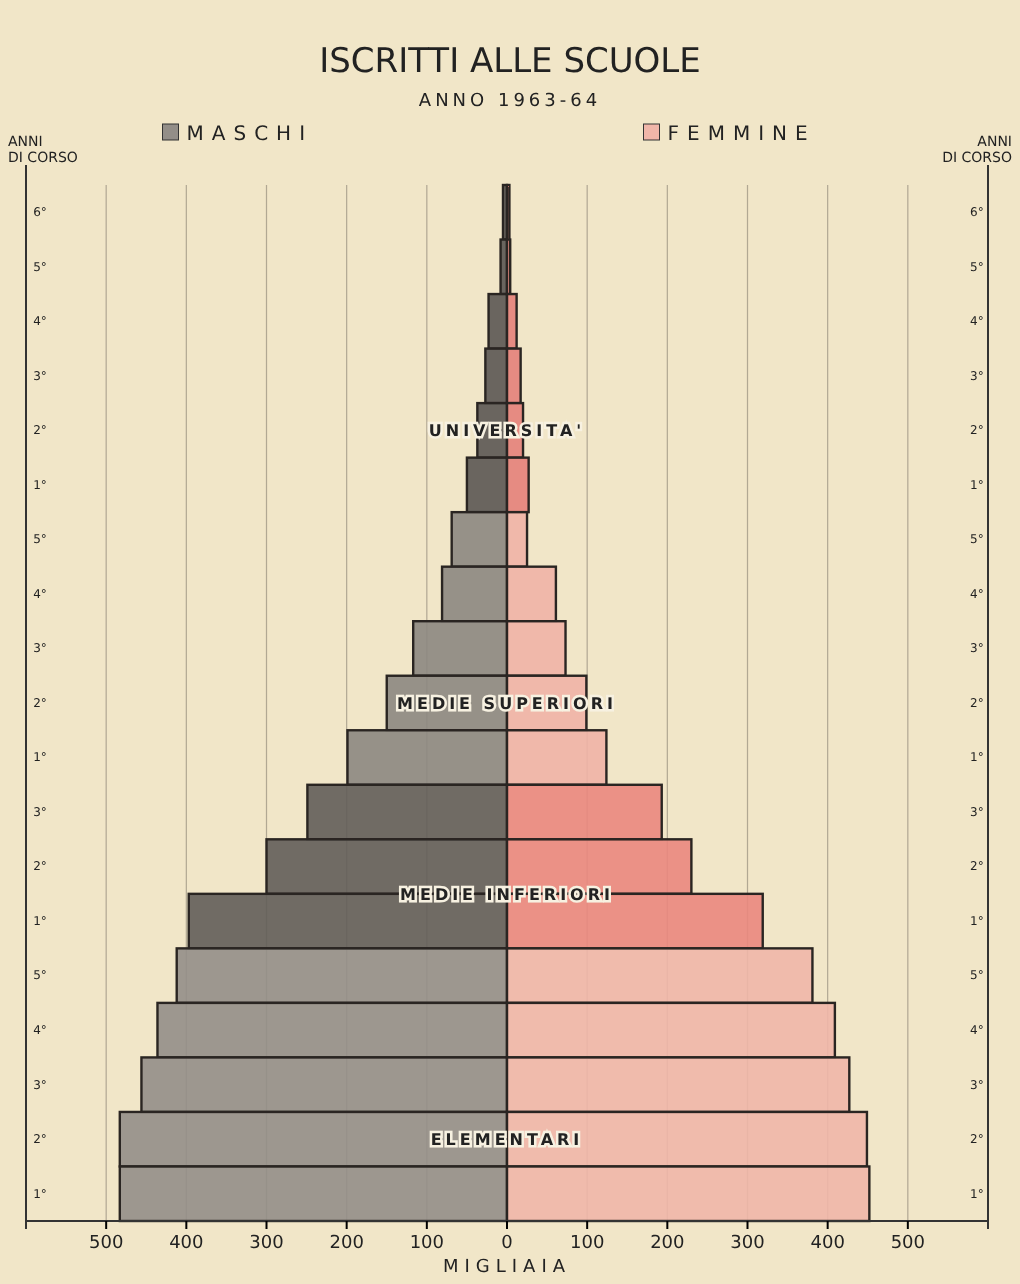  What do you see at coordinates (741, 135) in the screenshot?
I see `legend-label: FEMMINE` at bounding box center [741, 135].